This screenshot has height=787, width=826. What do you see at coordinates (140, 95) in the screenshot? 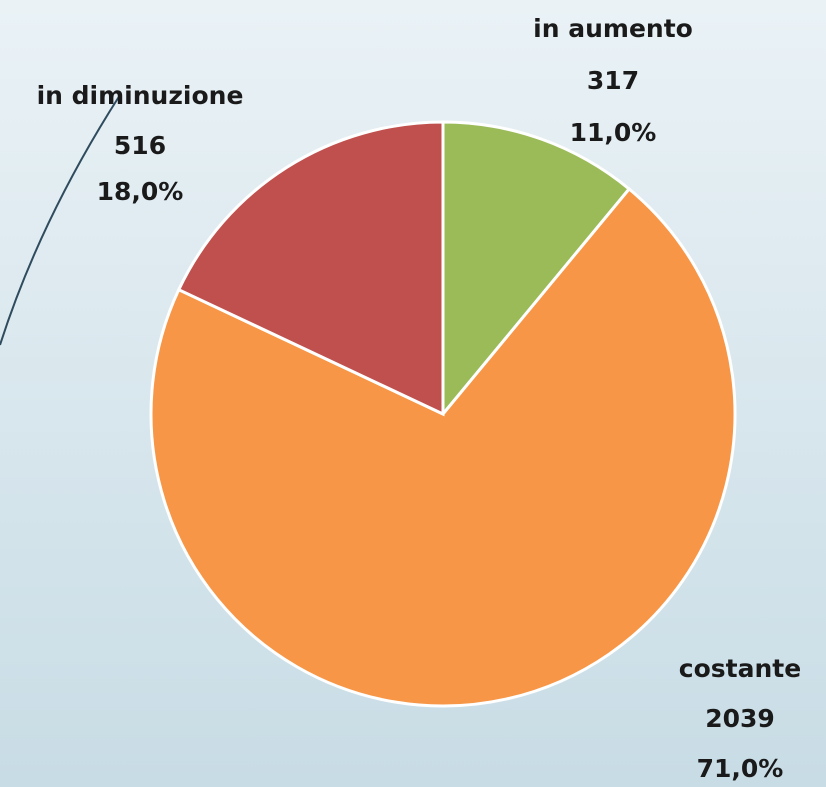
I see `slice-label: in diminuzione` at bounding box center [140, 95].